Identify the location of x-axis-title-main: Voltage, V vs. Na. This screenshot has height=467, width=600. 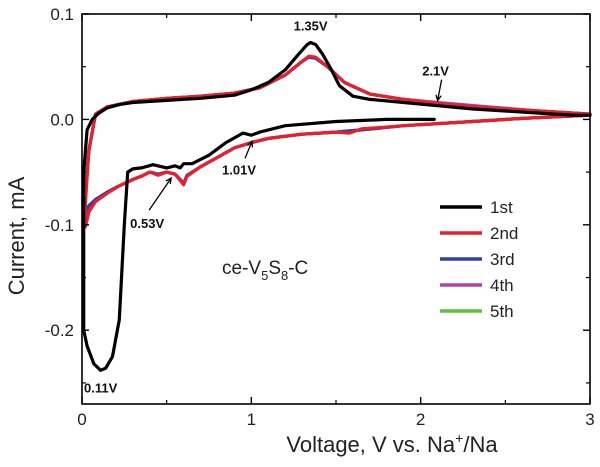
(371, 444).